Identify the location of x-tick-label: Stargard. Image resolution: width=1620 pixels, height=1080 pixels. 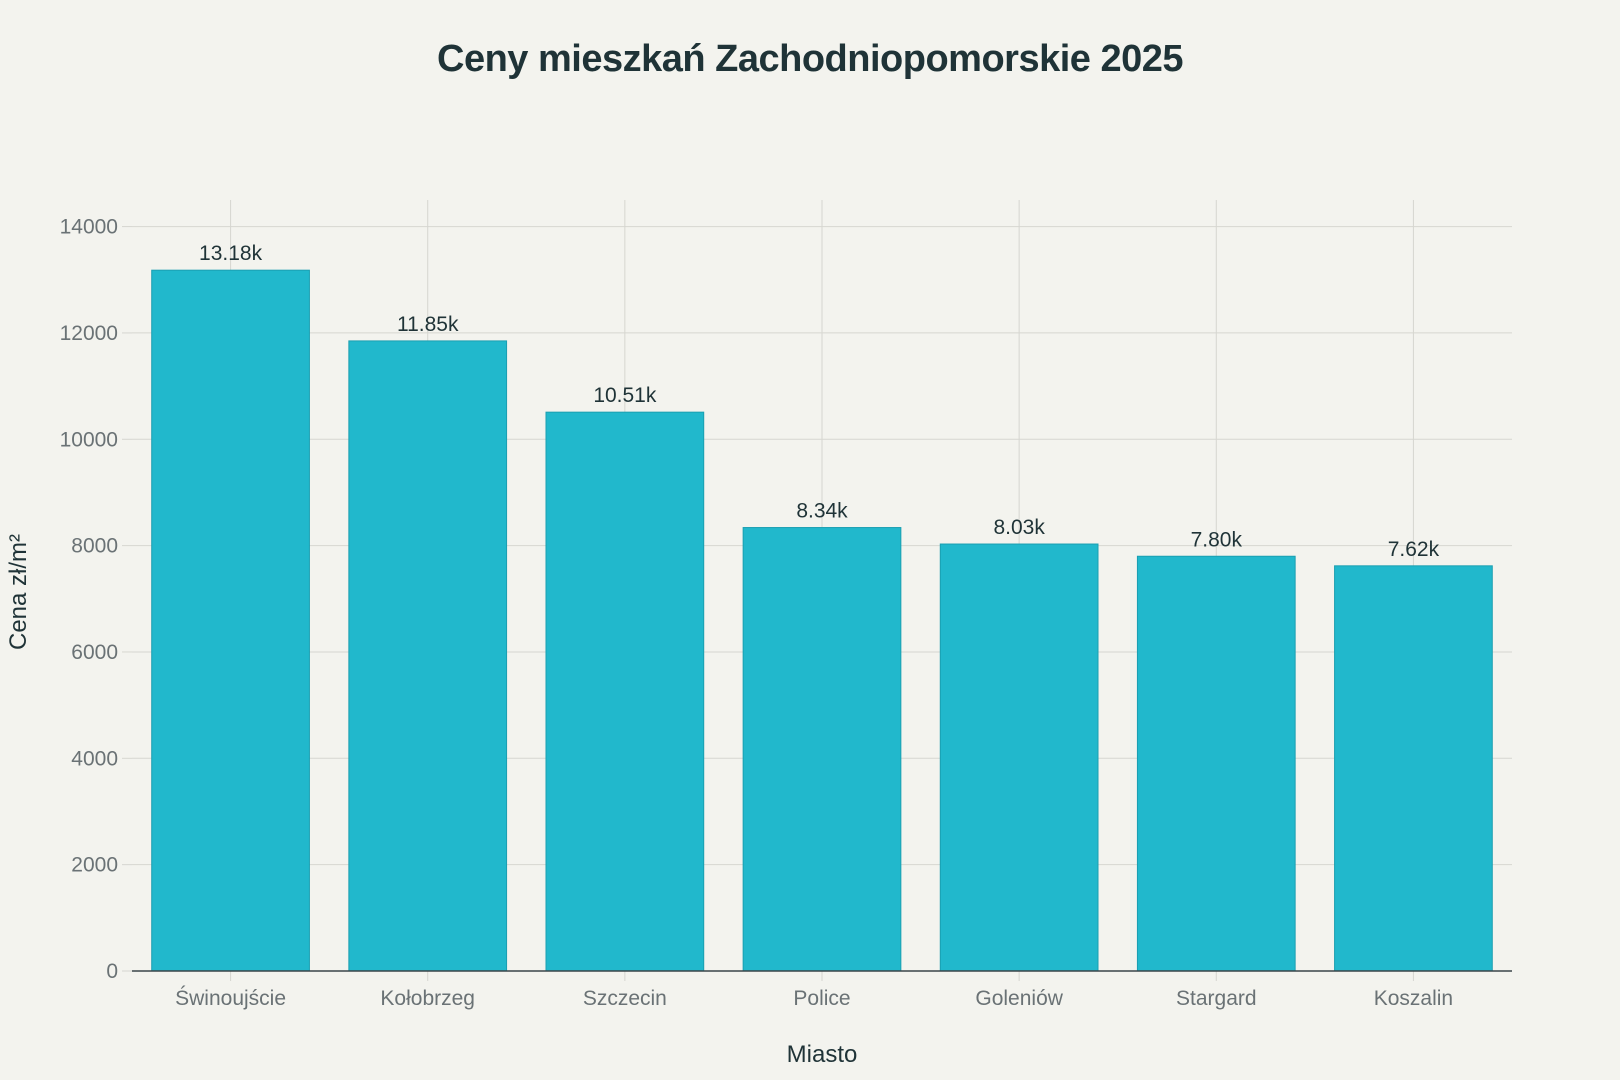
(1216, 998).